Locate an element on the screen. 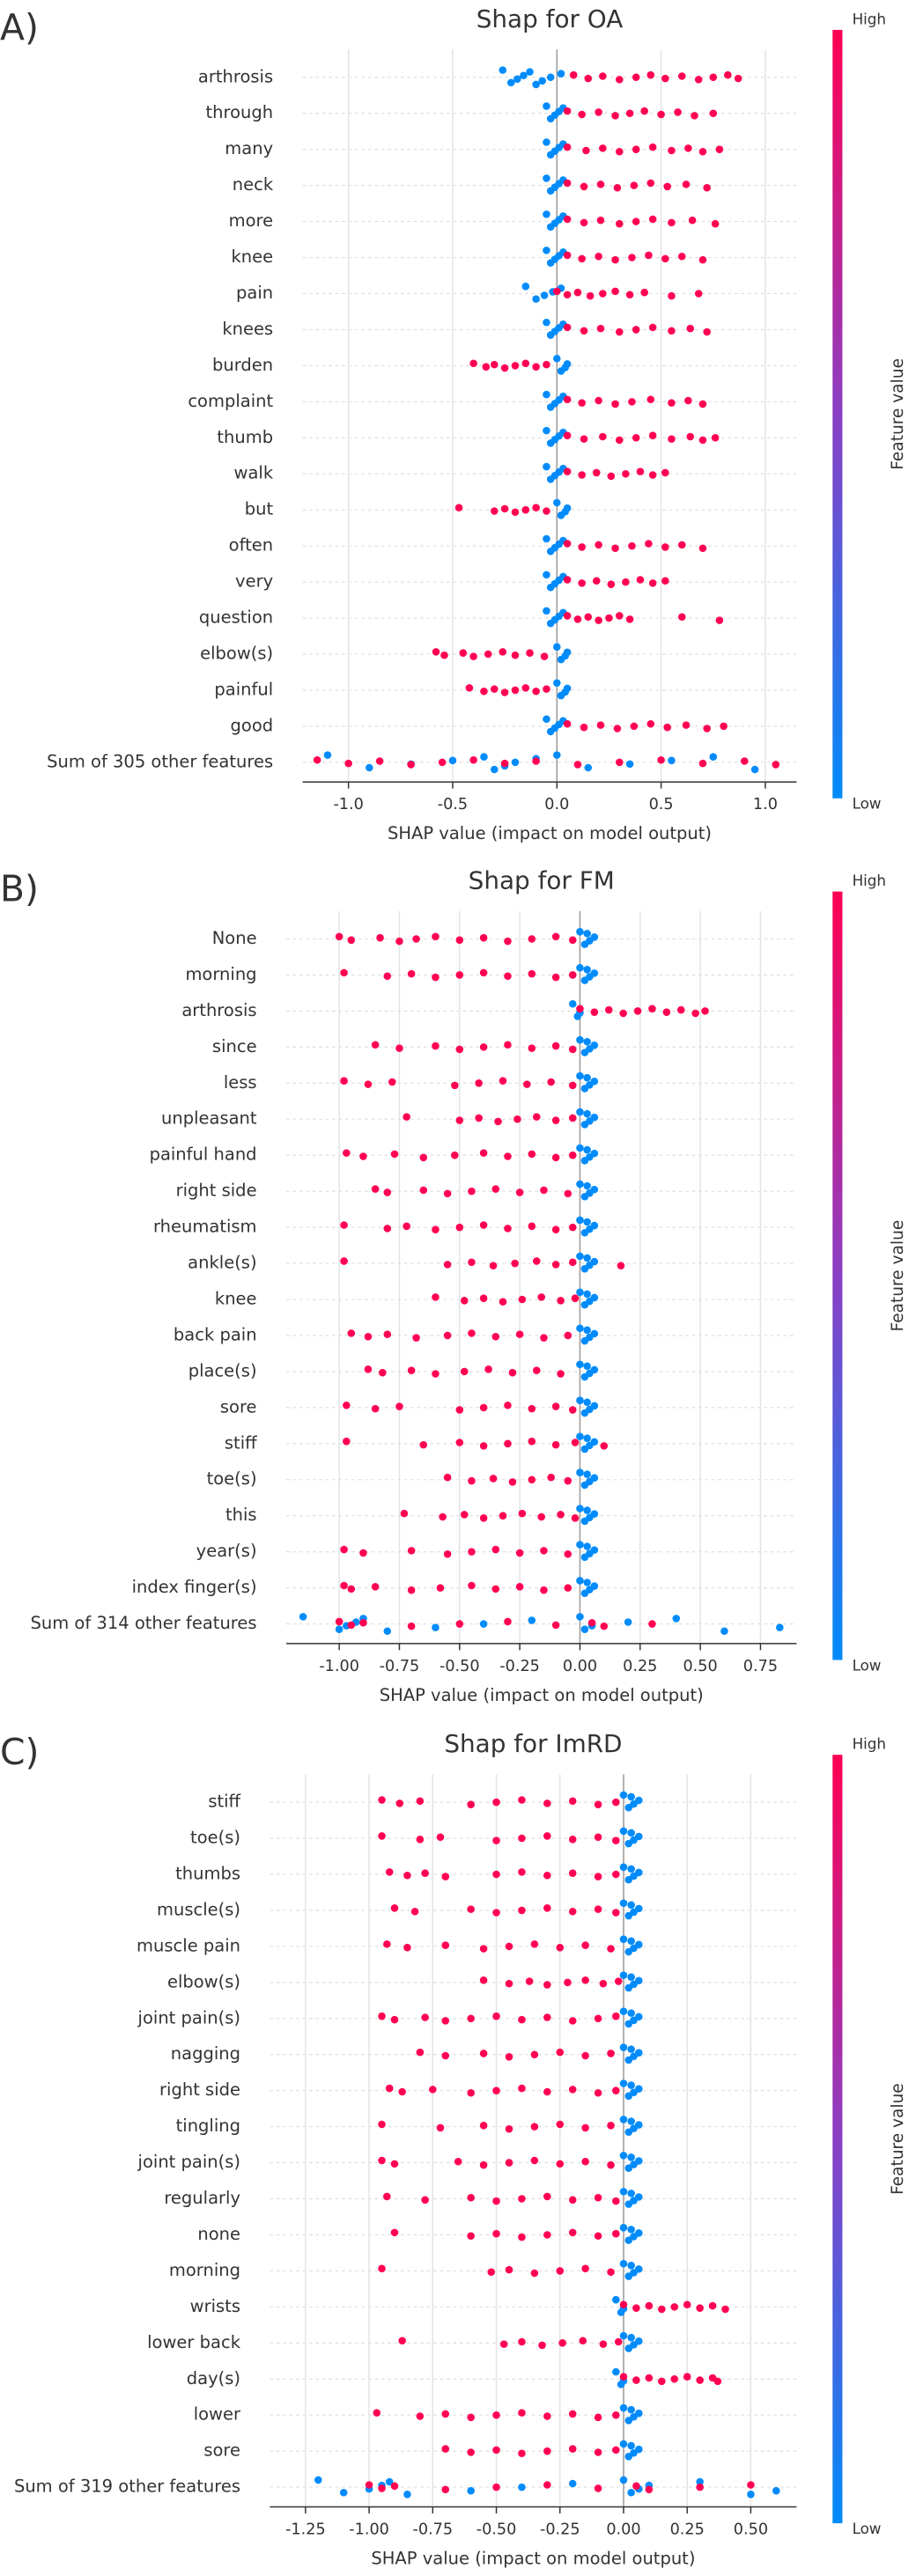  x-tick-label: -1.00 is located at coordinates (339, 1667).